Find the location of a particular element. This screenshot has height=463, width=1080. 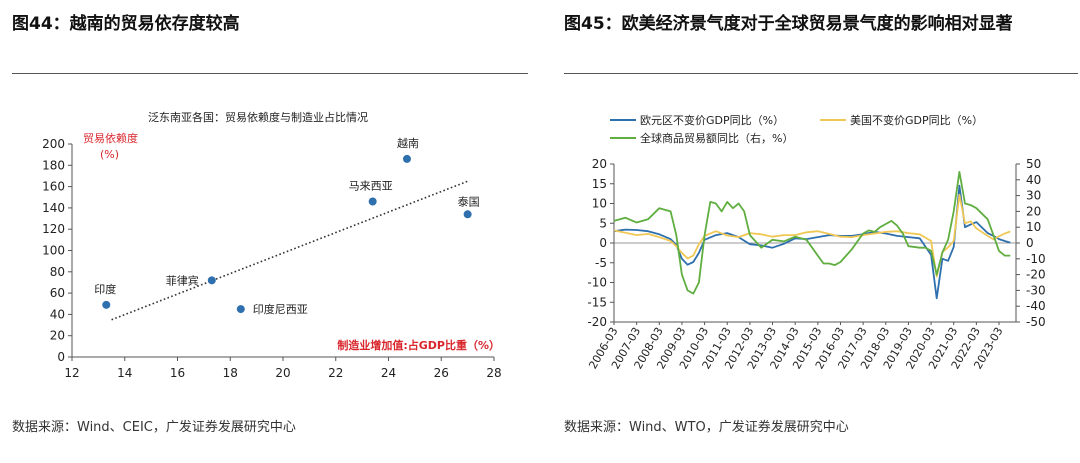

x-tick-label: 24 is located at coordinates (388, 373).